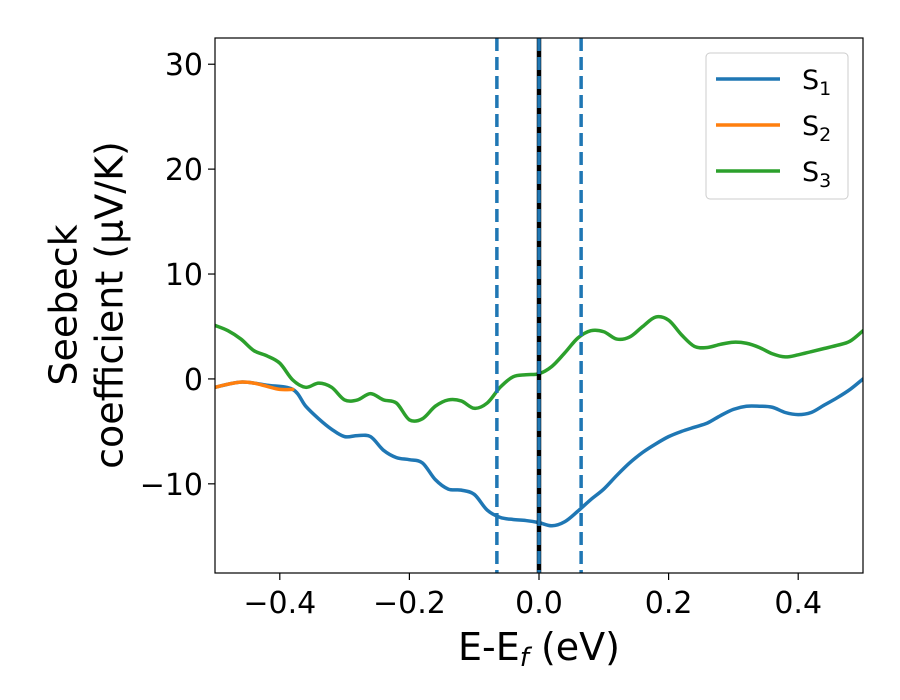 Image resolution: width=900 pixels, height=700 pixels. I want to click on y-axis-label: Seebeck coefficient (μV/K), so click(87, 305).